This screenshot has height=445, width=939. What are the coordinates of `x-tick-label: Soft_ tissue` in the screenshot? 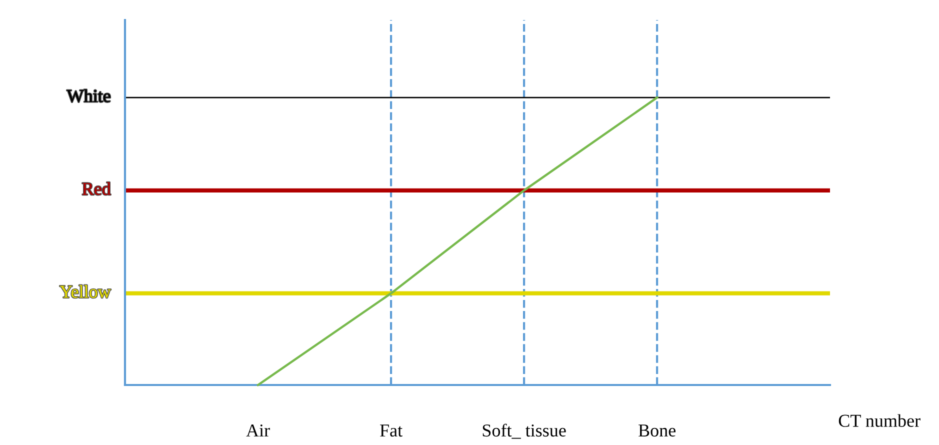 It's located at (524, 431).